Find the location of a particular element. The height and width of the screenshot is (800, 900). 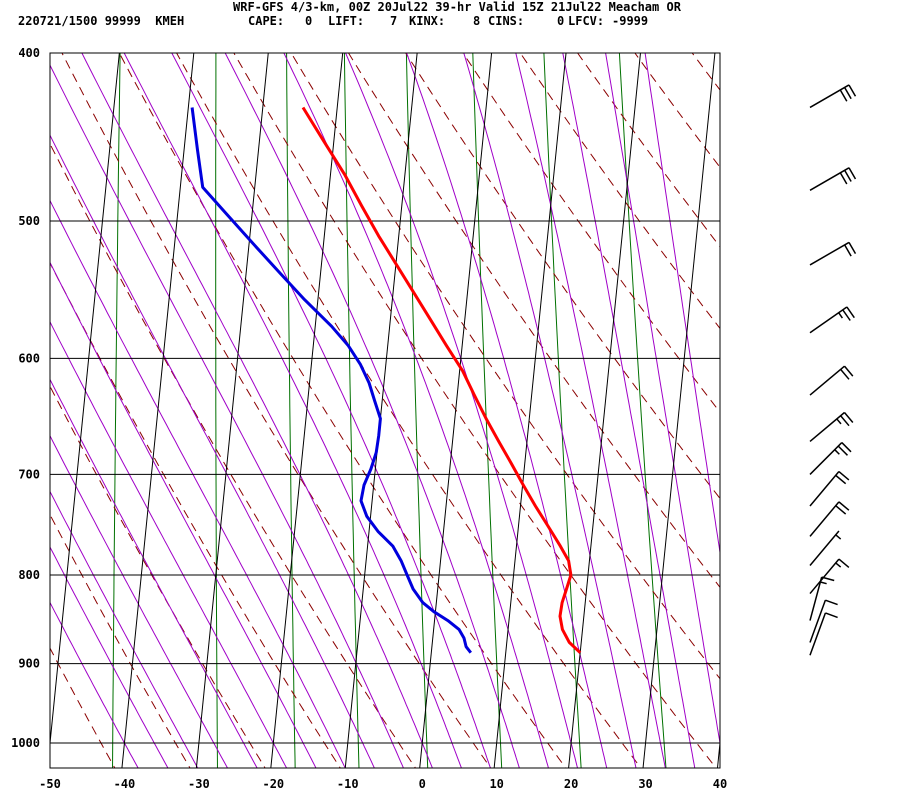

pressure-tick-label: 1000 is located at coordinates (25, 743).